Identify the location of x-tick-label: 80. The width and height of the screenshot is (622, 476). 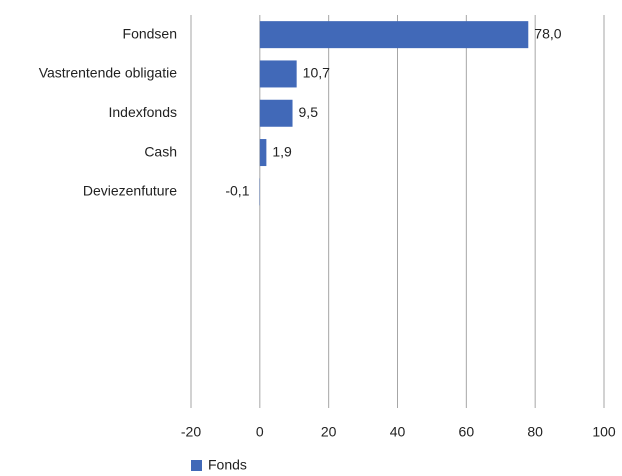
(535, 432).